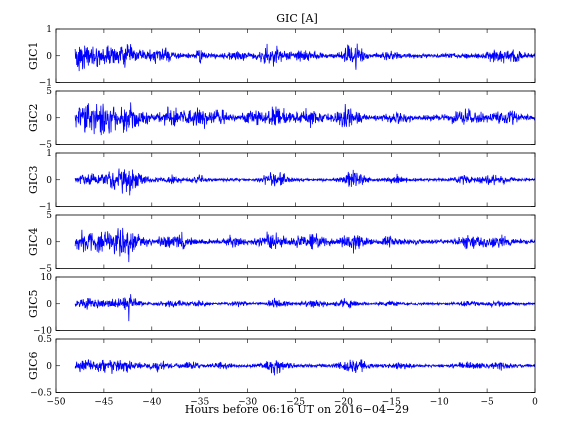 This screenshot has width=576, height=432. What do you see at coordinates (33, 365) in the screenshot?
I see `y-axis-label-gic6: GIC6` at bounding box center [33, 365].